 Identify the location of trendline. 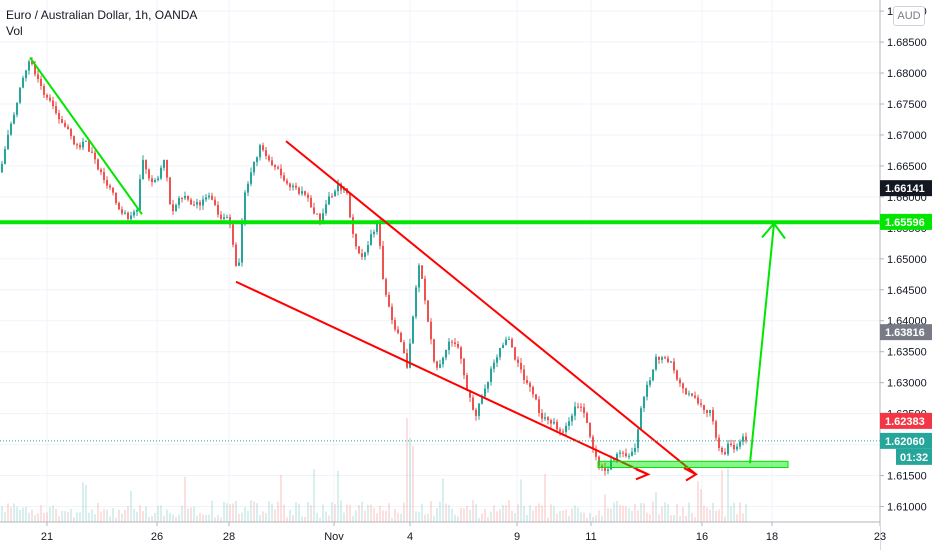
(86, 135).